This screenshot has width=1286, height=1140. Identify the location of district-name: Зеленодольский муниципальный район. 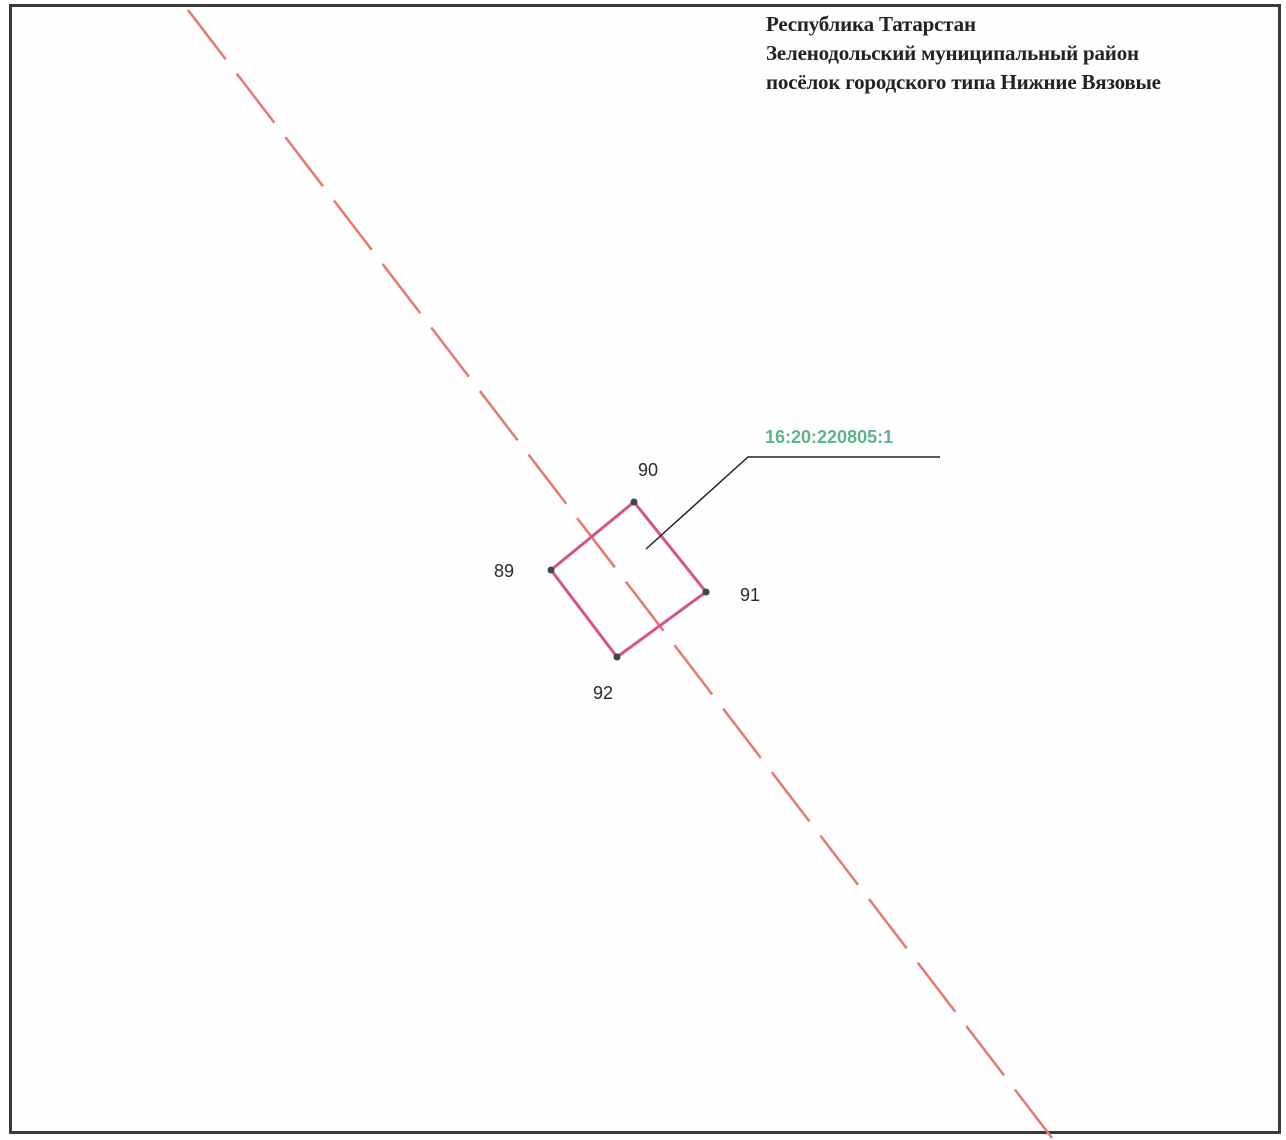
(952, 53).